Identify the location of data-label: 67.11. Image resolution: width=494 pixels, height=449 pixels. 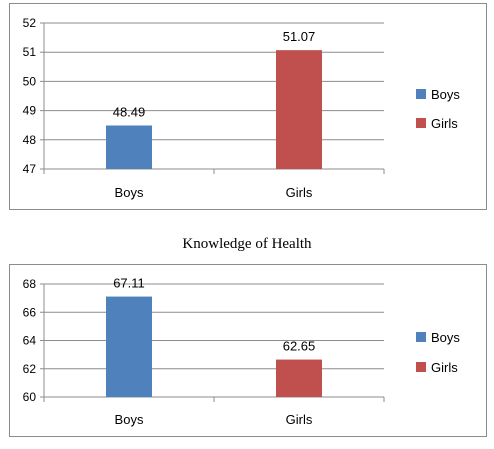
(129, 283).